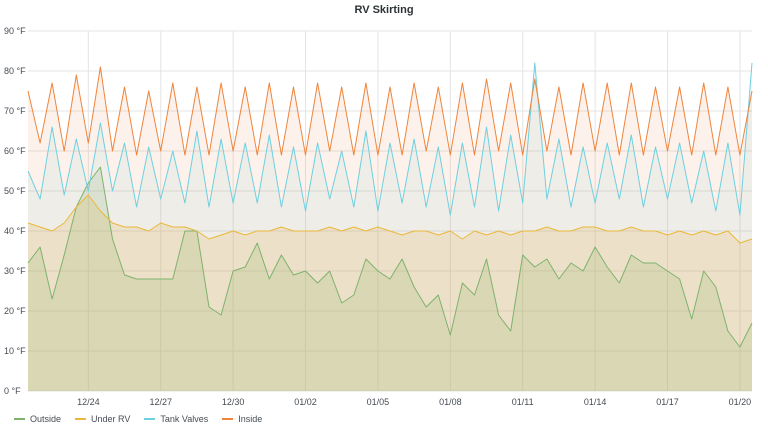  I want to click on legend-label: Tank Valves, so click(184, 419).